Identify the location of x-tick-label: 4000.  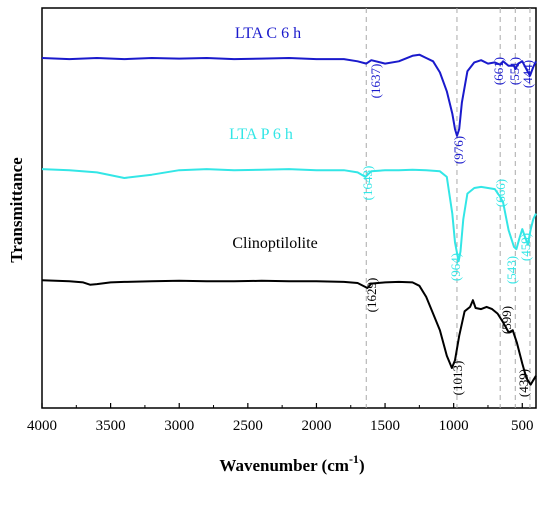
(42, 426).